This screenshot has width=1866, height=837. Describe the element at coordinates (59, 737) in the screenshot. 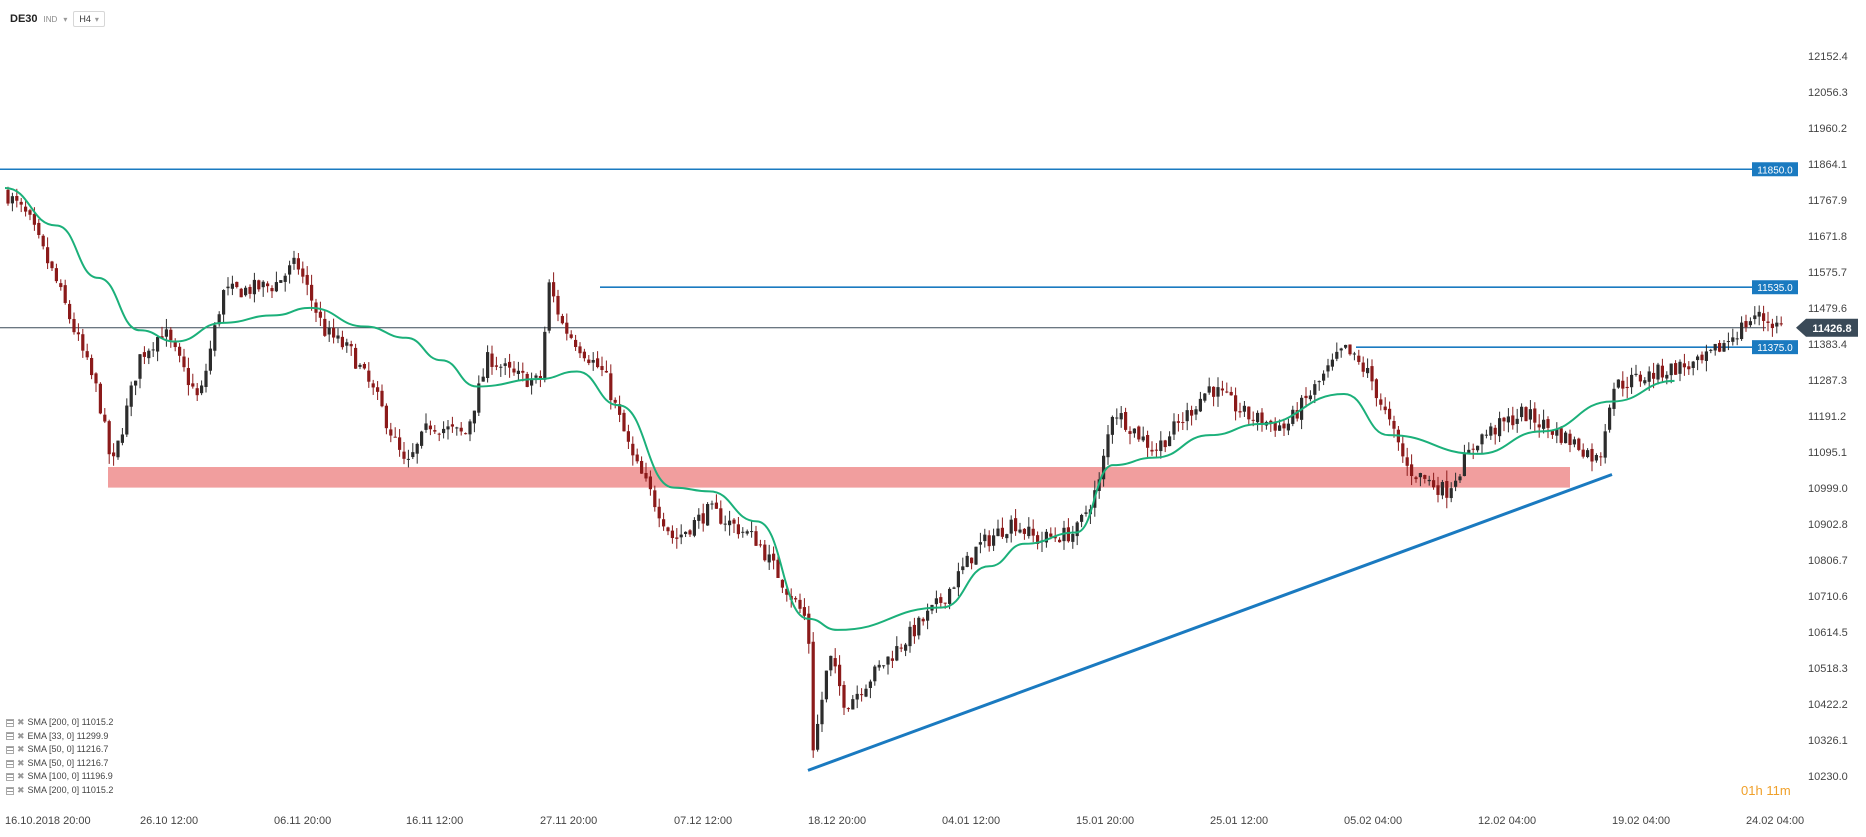

I see `indicator-item: ✖ EMA [33, 0] 11299.9` at that location.